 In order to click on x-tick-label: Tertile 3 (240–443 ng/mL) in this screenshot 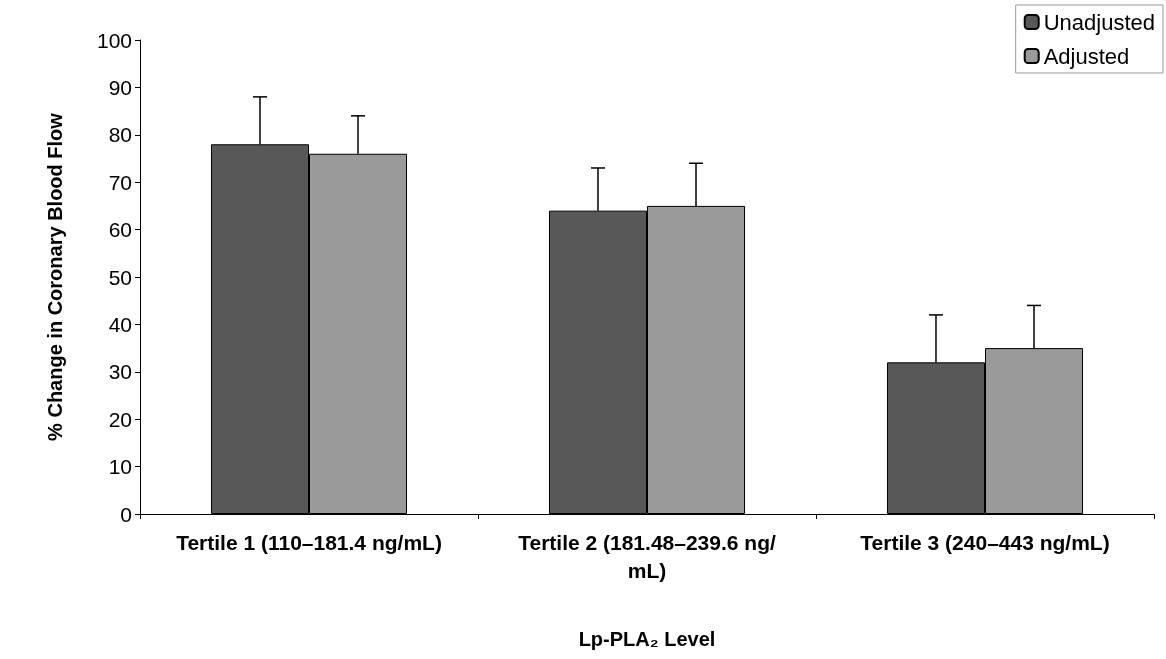, I will do `click(985, 542)`.